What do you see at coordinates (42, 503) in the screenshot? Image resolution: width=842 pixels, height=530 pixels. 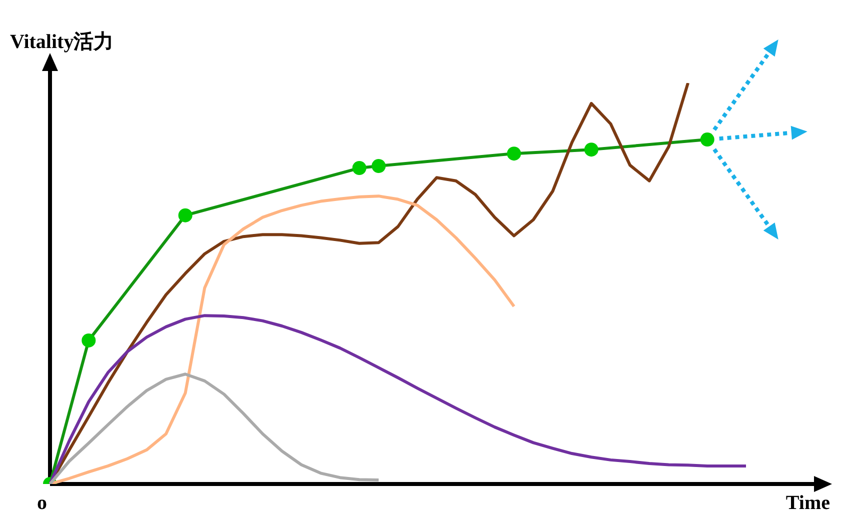 I see `text: o` at bounding box center [42, 503].